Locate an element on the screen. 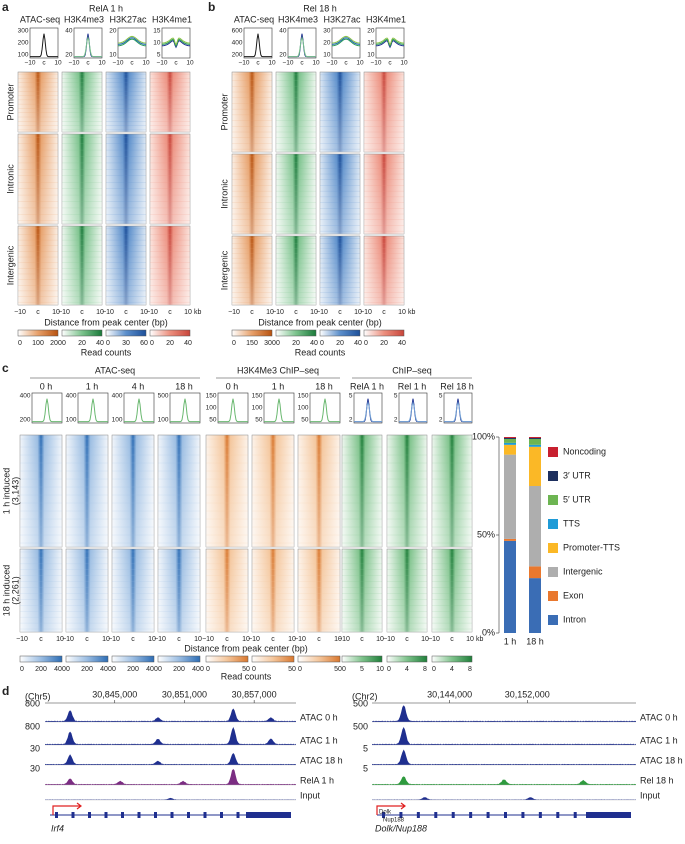 This screenshot has width=685, height=844. profile-y-tick: 15 is located at coordinates (157, 31).